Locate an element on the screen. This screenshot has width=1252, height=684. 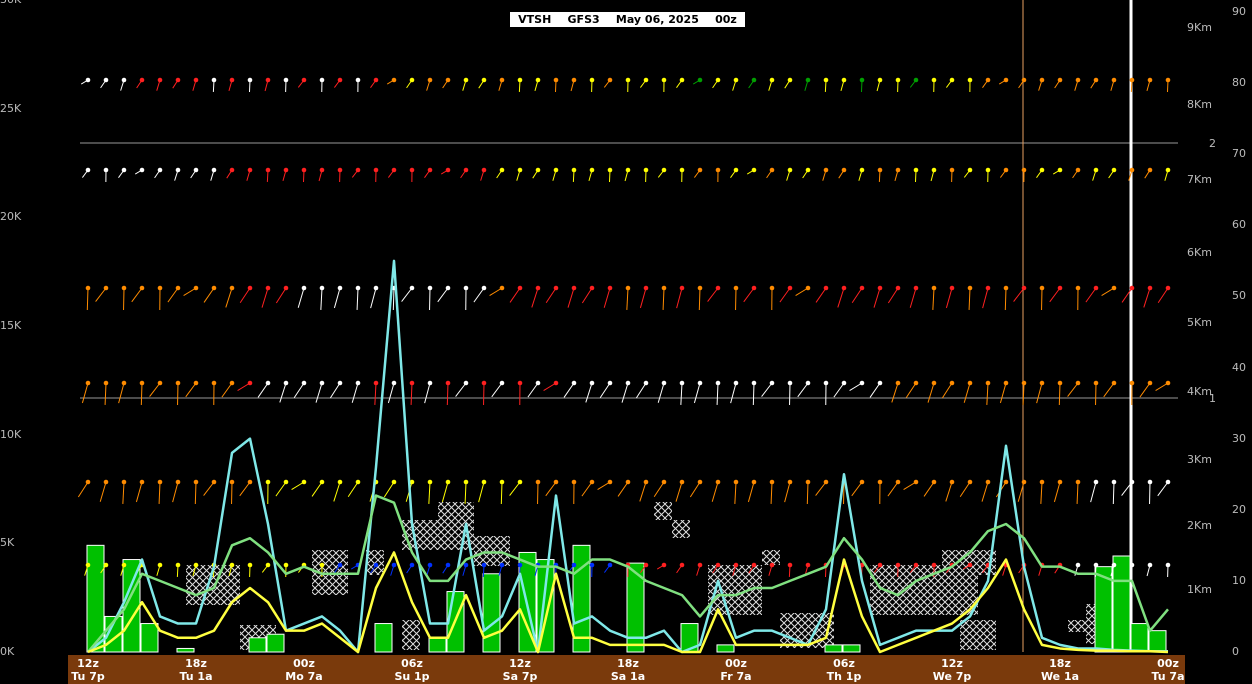
time-label-local: Tu 7p is located at coordinates (88, 676).